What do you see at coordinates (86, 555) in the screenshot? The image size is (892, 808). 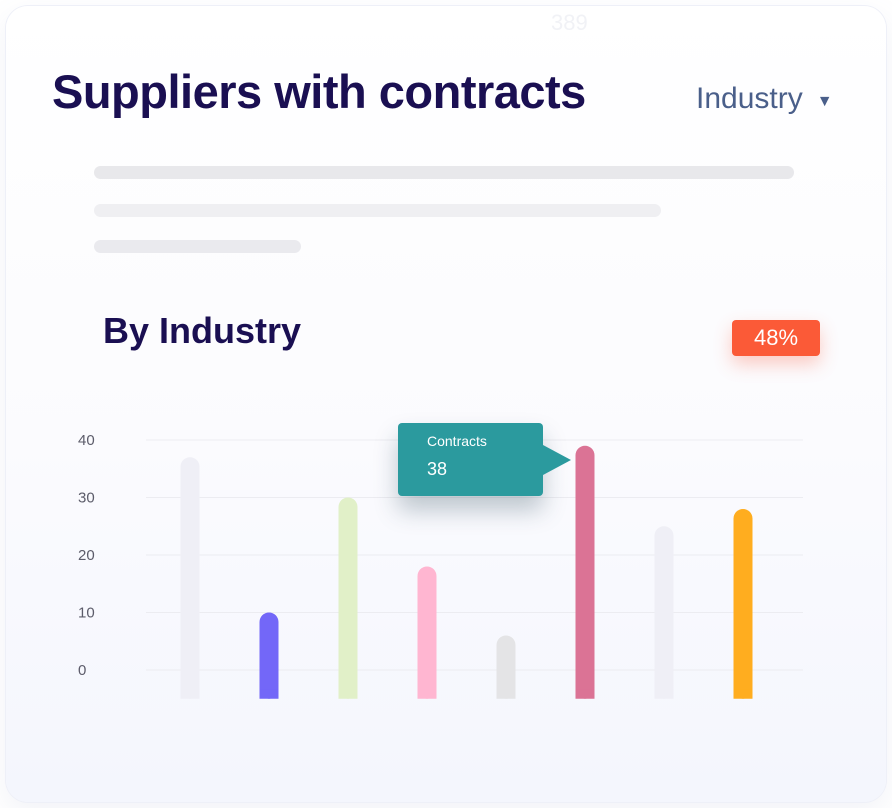 I see `y-tick-label: 20` at bounding box center [86, 555].